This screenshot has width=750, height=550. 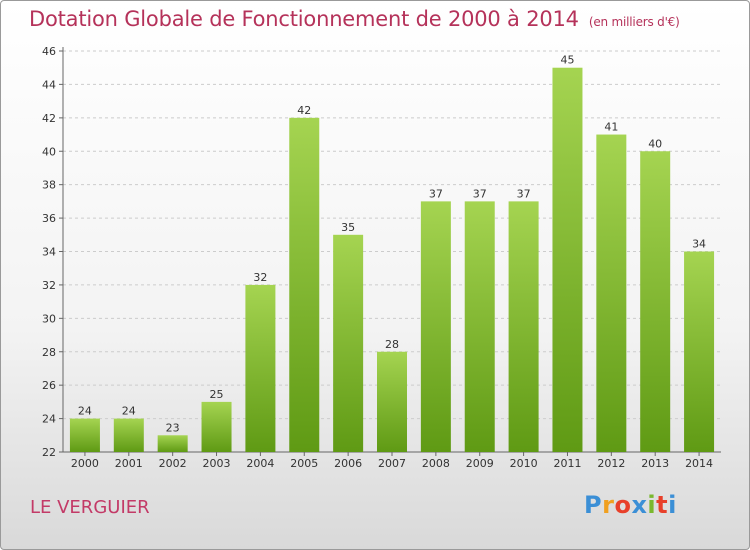 I want to click on x-tick-label: 2014, so click(x=699, y=463).